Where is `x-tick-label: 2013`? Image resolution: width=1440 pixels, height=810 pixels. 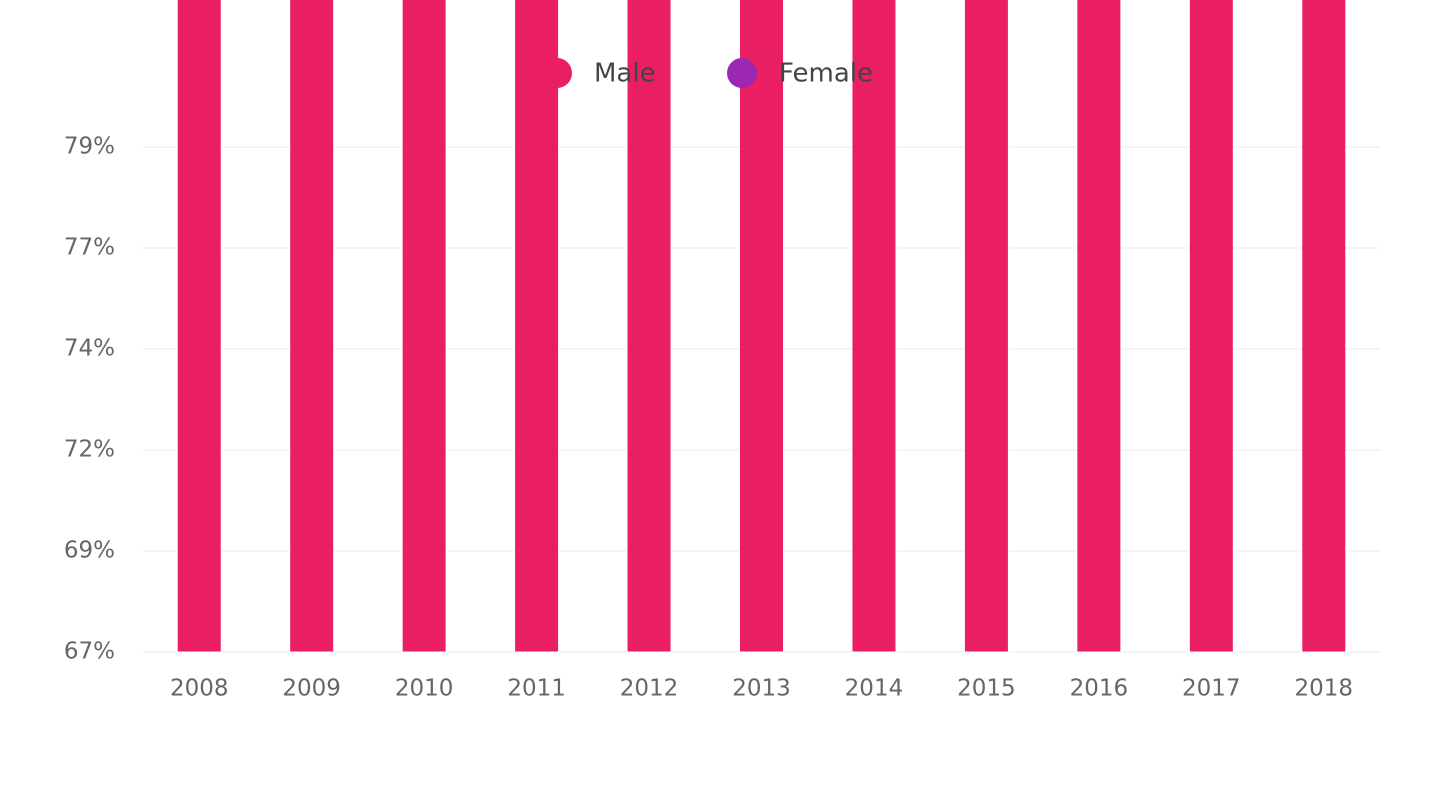 x-tick-label: 2013 is located at coordinates (761, 689).